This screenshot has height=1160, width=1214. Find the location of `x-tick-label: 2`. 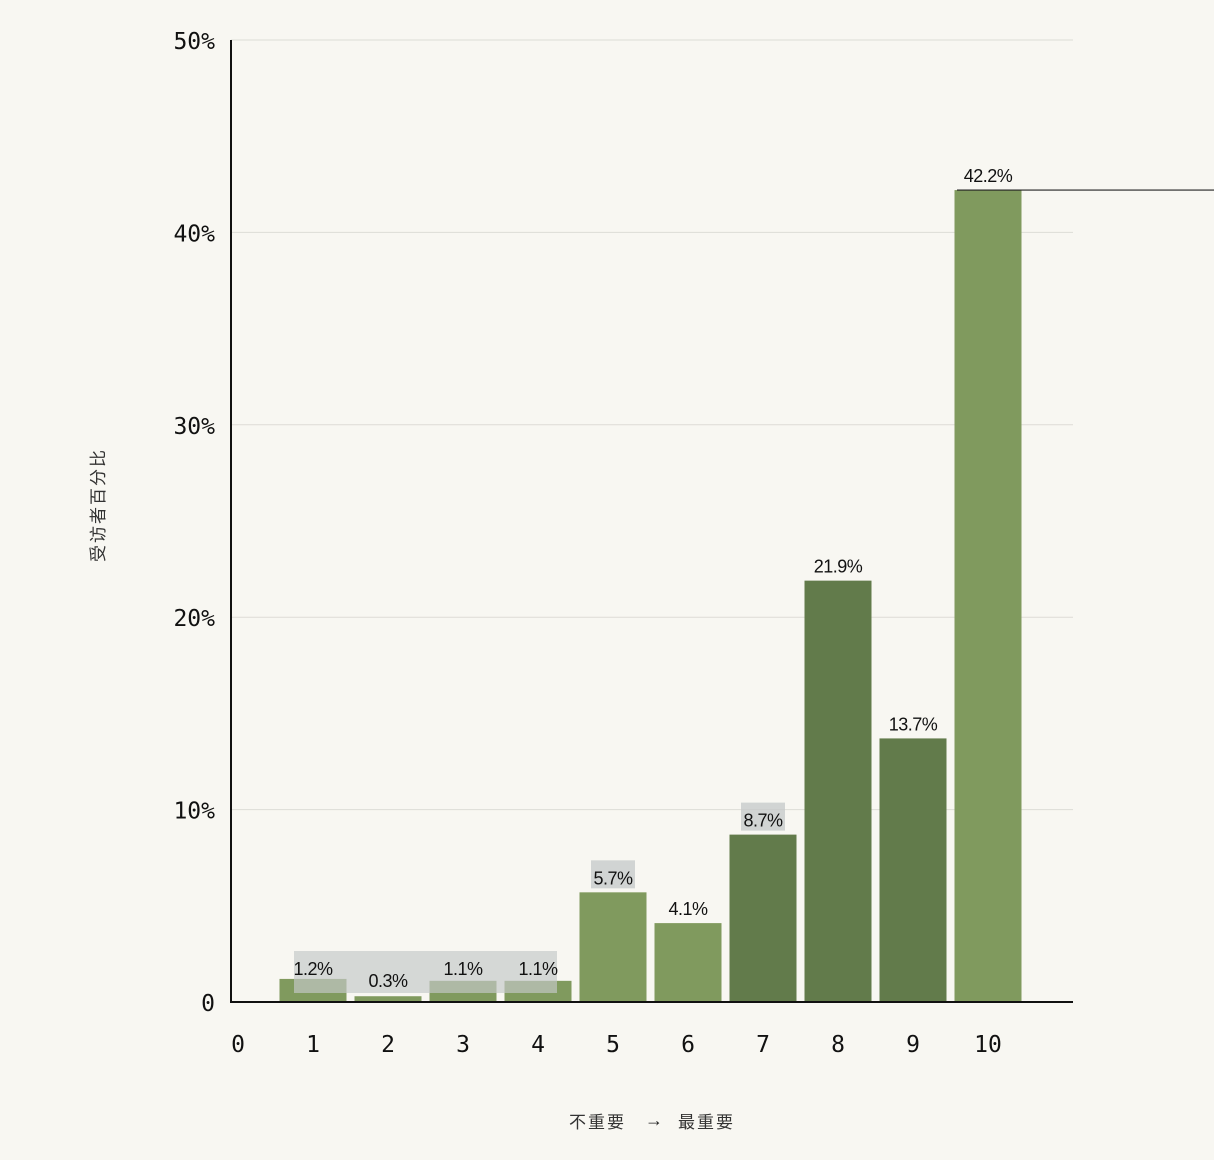

x-tick-label: 2 is located at coordinates (388, 1045).